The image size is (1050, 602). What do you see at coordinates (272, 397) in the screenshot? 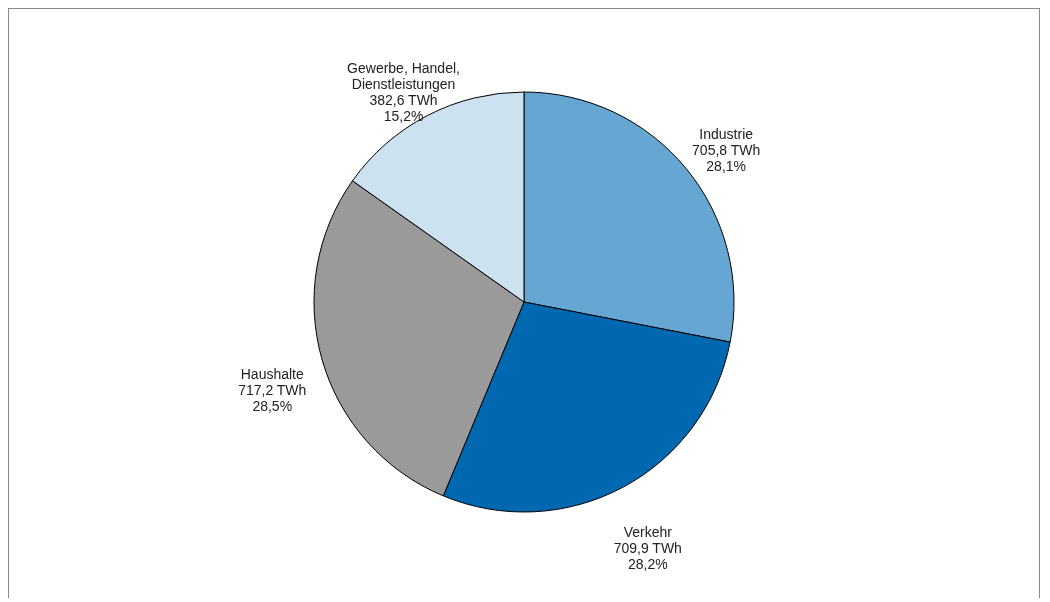
I see `data-label: 717,2 TWh 28,5%` at bounding box center [272, 397].